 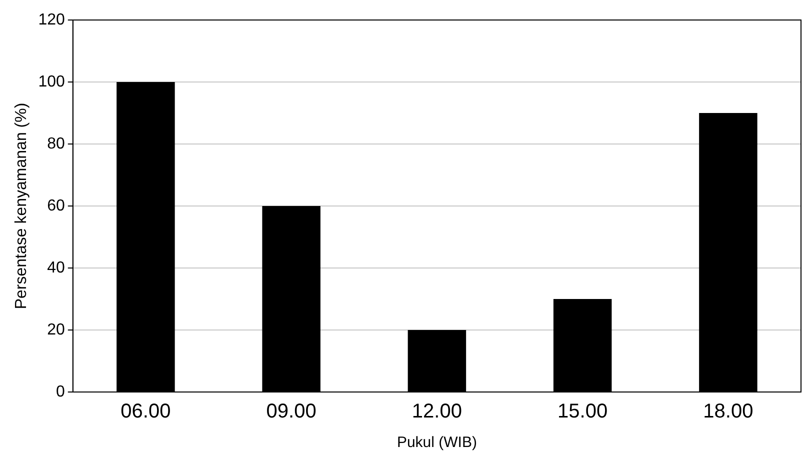 What do you see at coordinates (436, 443) in the screenshot?
I see `x-axis-title: Pukul (WIB)` at bounding box center [436, 443].